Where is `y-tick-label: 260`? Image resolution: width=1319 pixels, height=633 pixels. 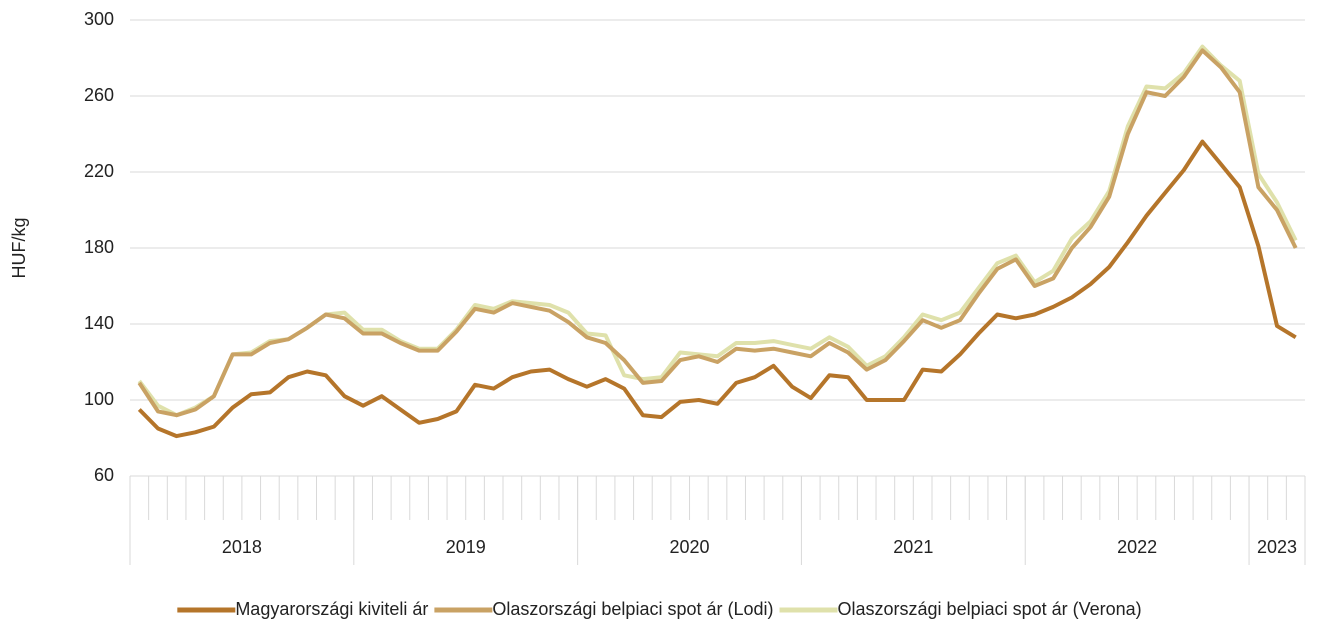 y-tick-label: 260 is located at coordinates (99, 95).